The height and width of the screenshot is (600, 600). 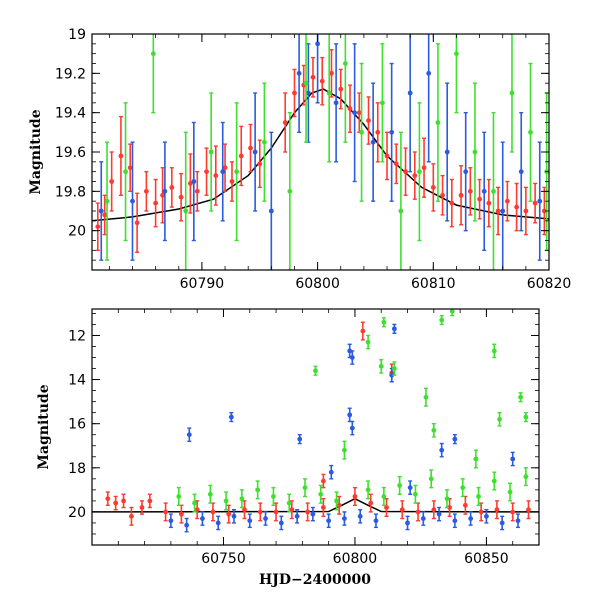 I want to click on bottom-model-curve, so click(x=315, y=505).